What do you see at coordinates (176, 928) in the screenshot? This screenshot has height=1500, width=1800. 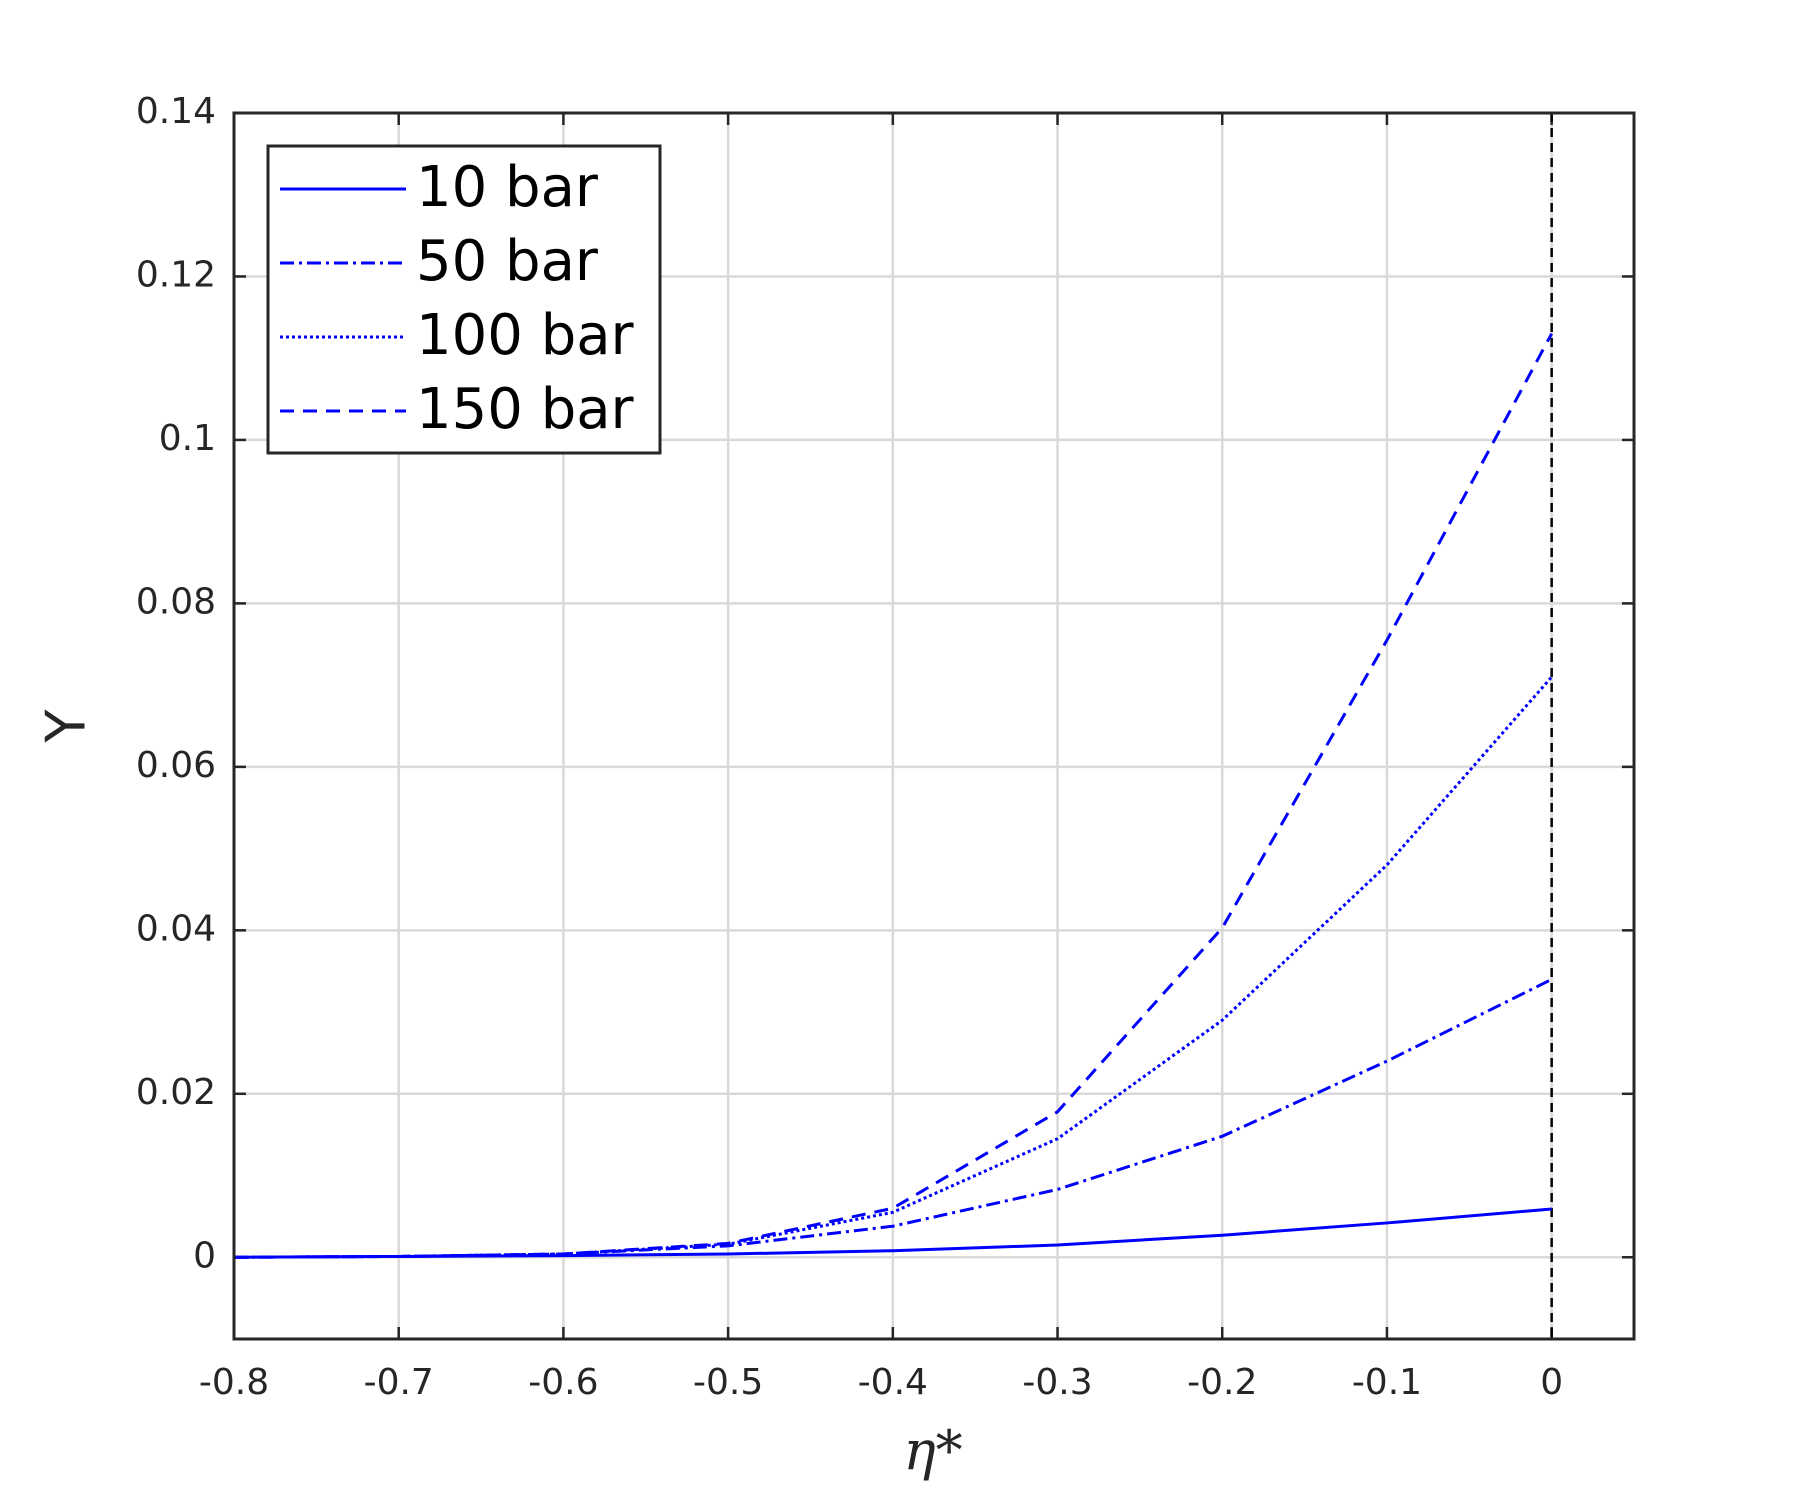 I see `y-tick-label: 0.04` at bounding box center [176, 928].